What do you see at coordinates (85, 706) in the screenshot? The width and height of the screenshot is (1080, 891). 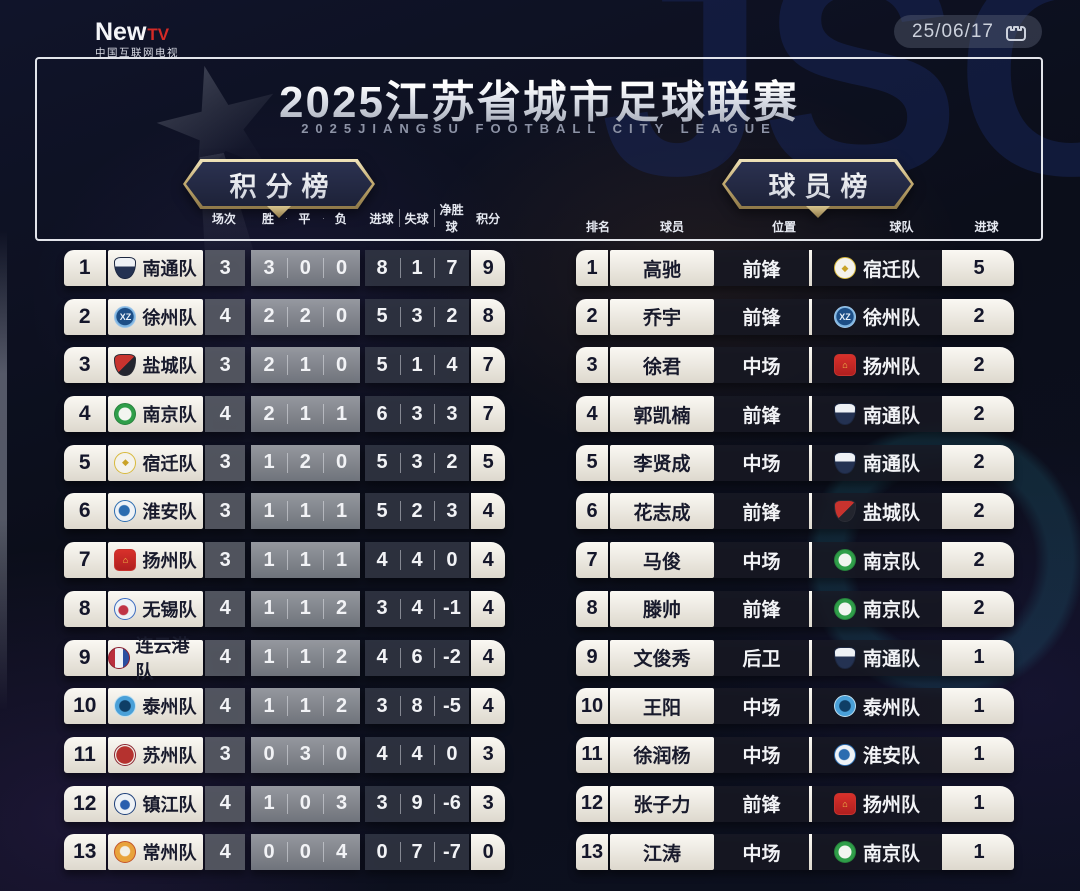 I see `rank-cell: 10` at bounding box center [85, 706].